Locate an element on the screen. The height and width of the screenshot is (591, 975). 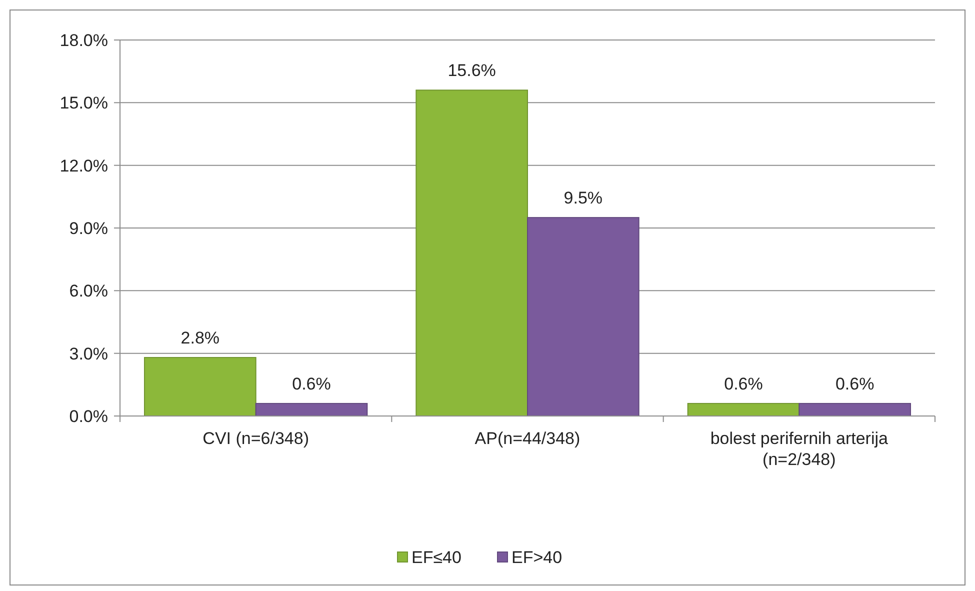
y-tick-label: 15.0% is located at coordinates (84, 103).